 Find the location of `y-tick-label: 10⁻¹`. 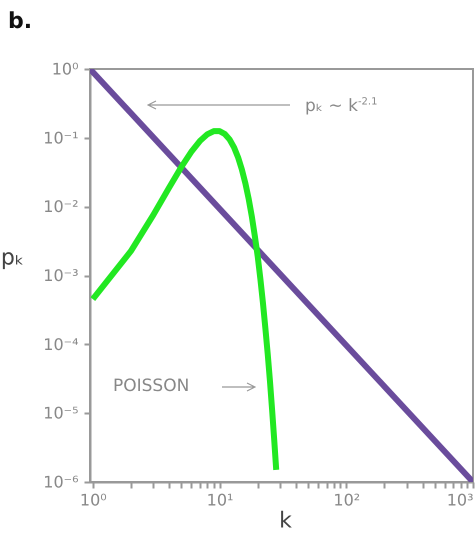

y-tick-label: 10⁻¹ is located at coordinates (60, 138).